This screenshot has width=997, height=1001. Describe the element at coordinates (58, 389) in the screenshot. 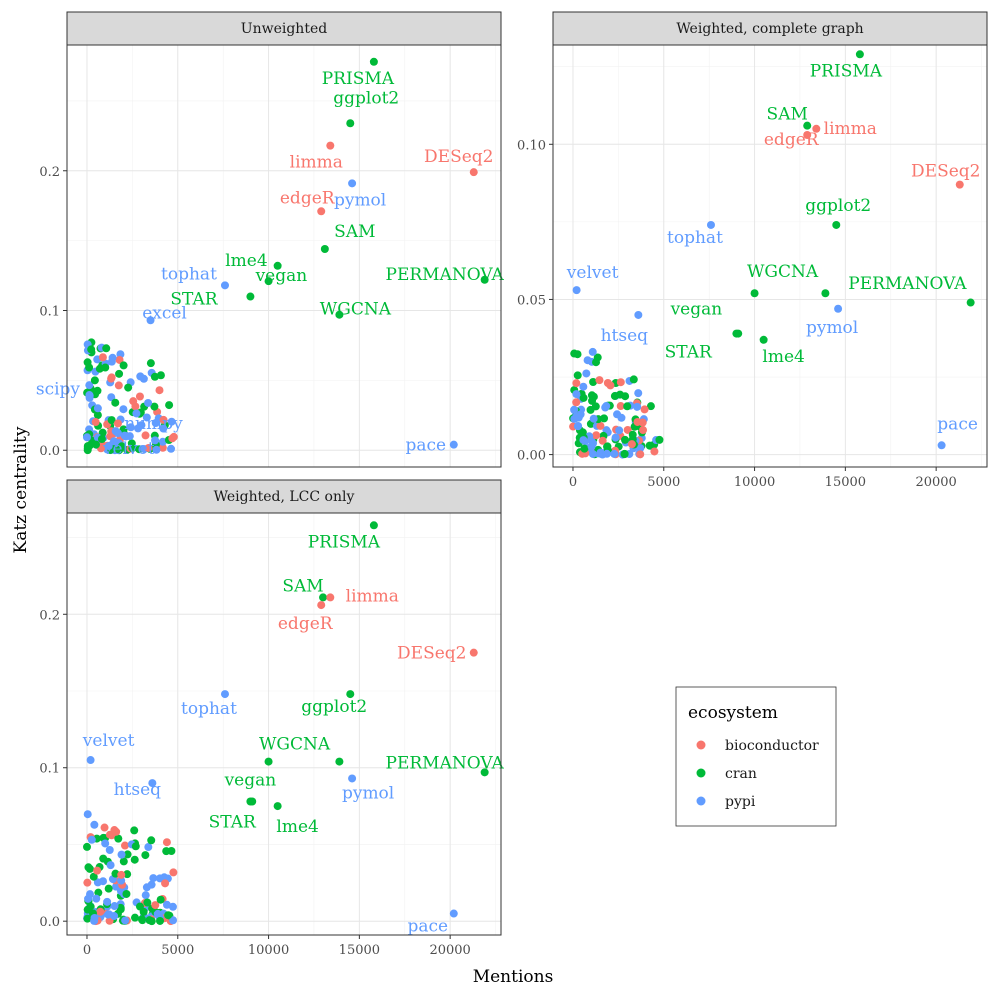

I see `point-label: scipy` at that location.